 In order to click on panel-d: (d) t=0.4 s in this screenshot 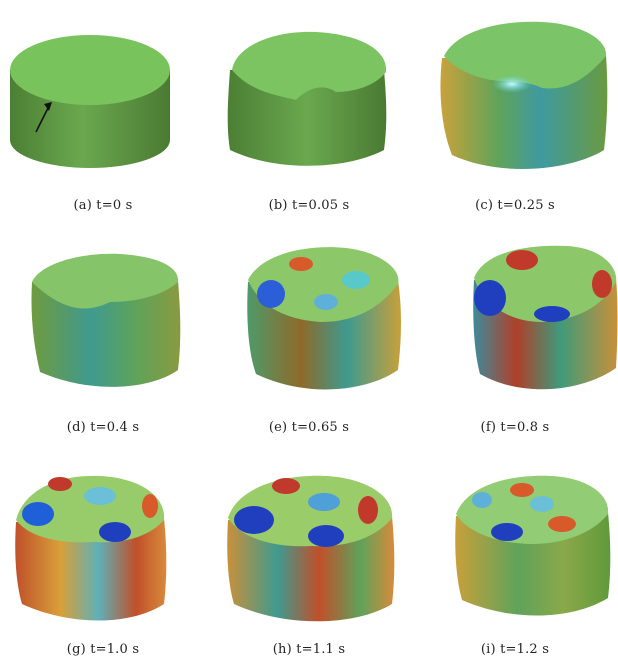, I will do `click(103, 333)`.